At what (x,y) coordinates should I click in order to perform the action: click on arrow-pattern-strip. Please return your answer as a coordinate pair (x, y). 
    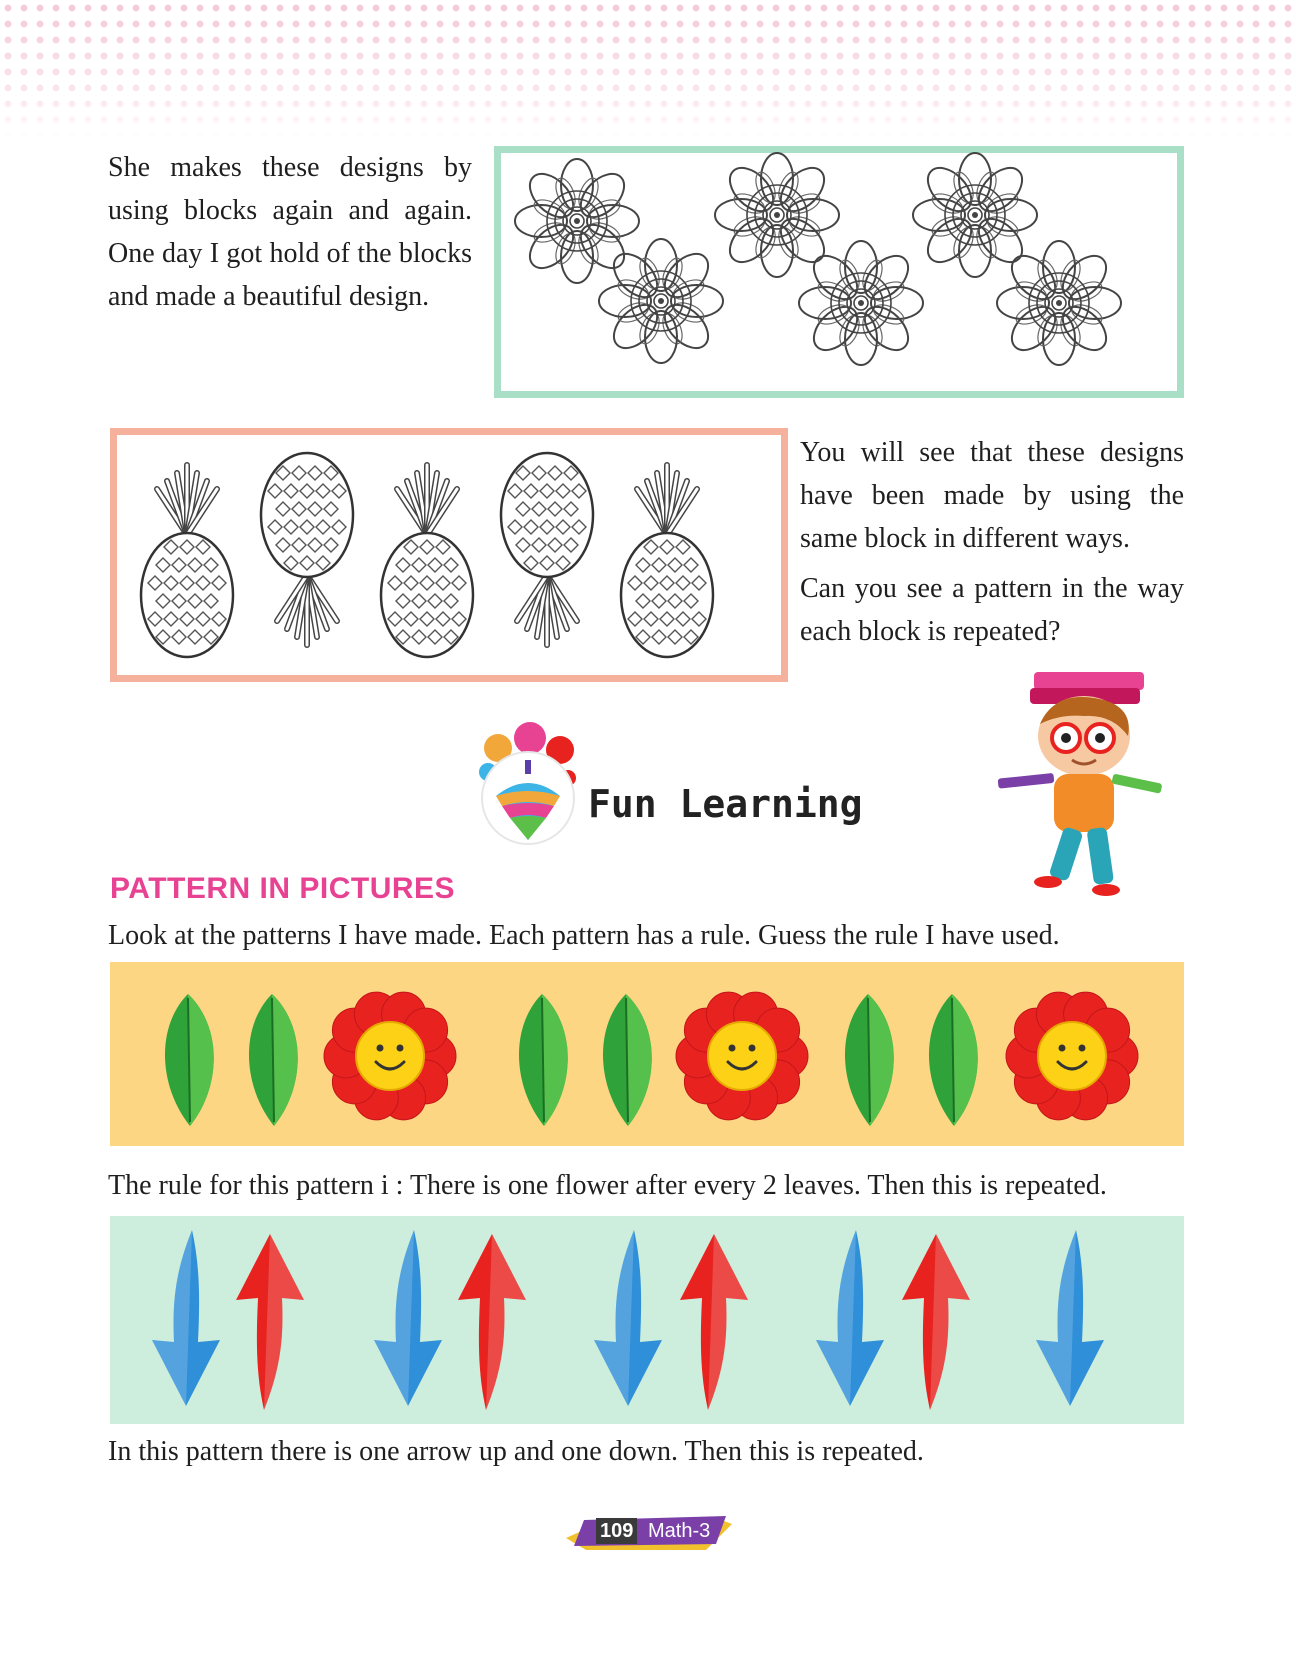
    Looking at the image, I should click on (647, 1320).